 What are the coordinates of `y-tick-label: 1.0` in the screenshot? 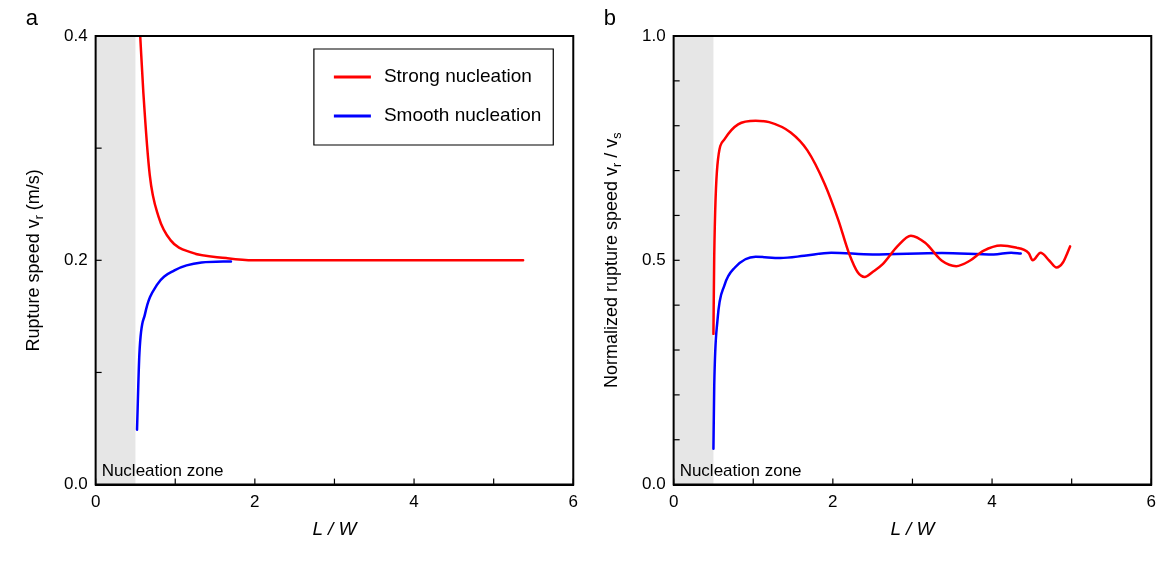 It's located at (653, 35).